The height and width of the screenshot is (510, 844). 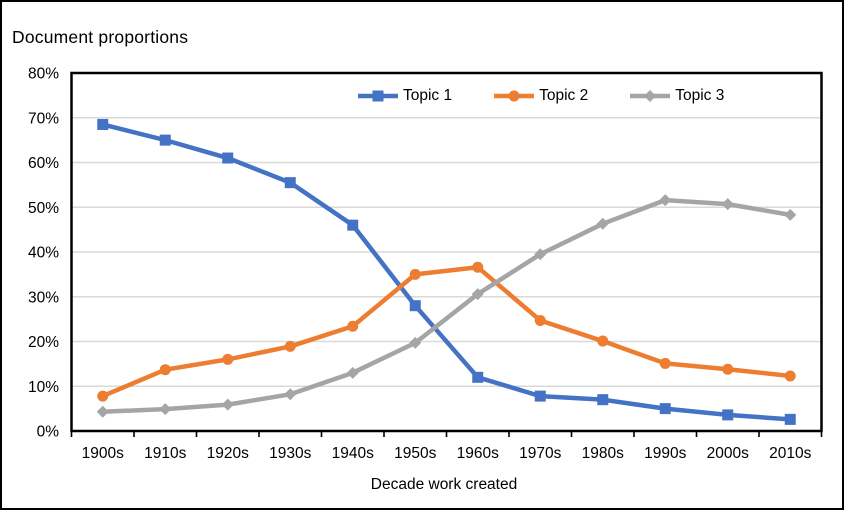 What do you see at coordinates (415, 453) in the screenshot?
I see `x-tick-label: 1950s` at bounding box center [415, 453].